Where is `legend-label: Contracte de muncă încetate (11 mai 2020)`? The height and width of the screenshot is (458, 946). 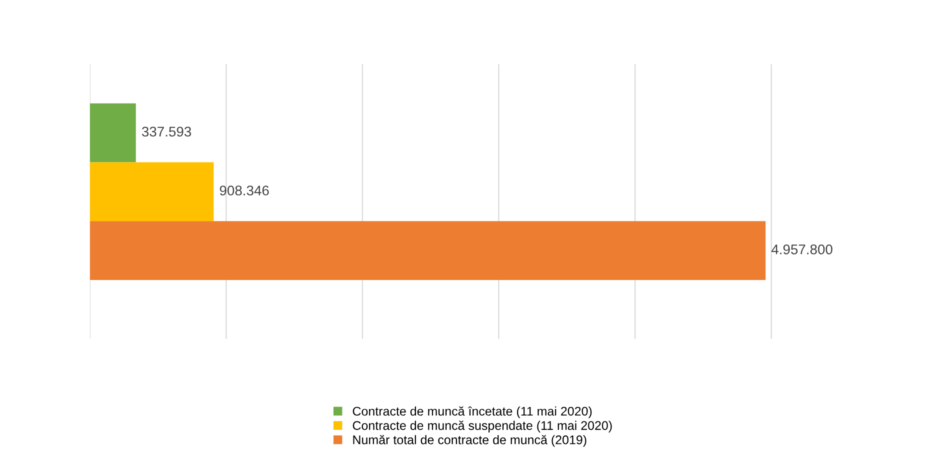 legend-label: Contracte de muncă încetate (11 mai 2020) is located at coordinates (472, 412).